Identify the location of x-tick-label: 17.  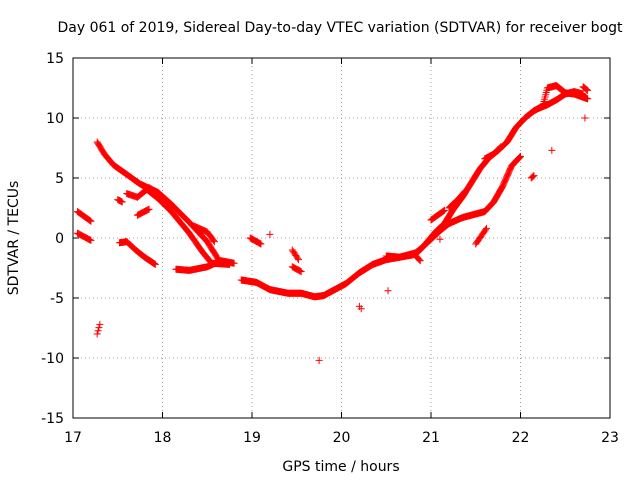
(73, 438).